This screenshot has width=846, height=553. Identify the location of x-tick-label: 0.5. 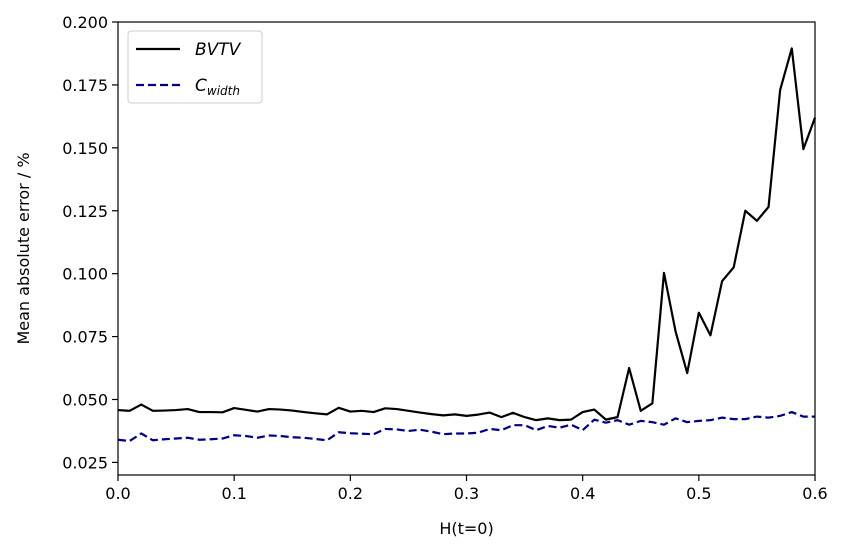
(698, 493).